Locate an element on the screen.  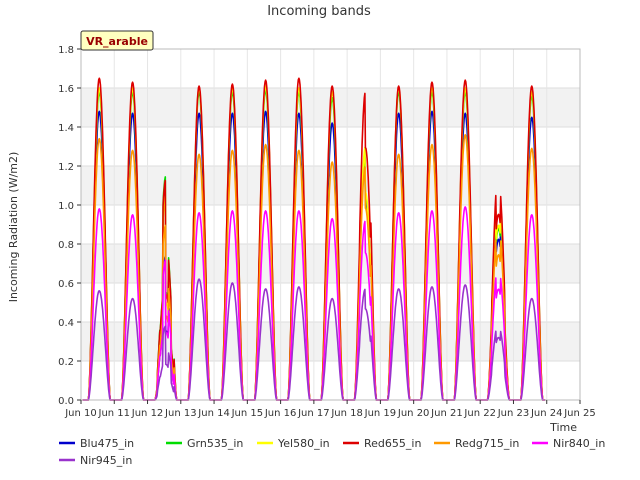
x-tick-label: Jun 17 is located at coordinates (313, 413).